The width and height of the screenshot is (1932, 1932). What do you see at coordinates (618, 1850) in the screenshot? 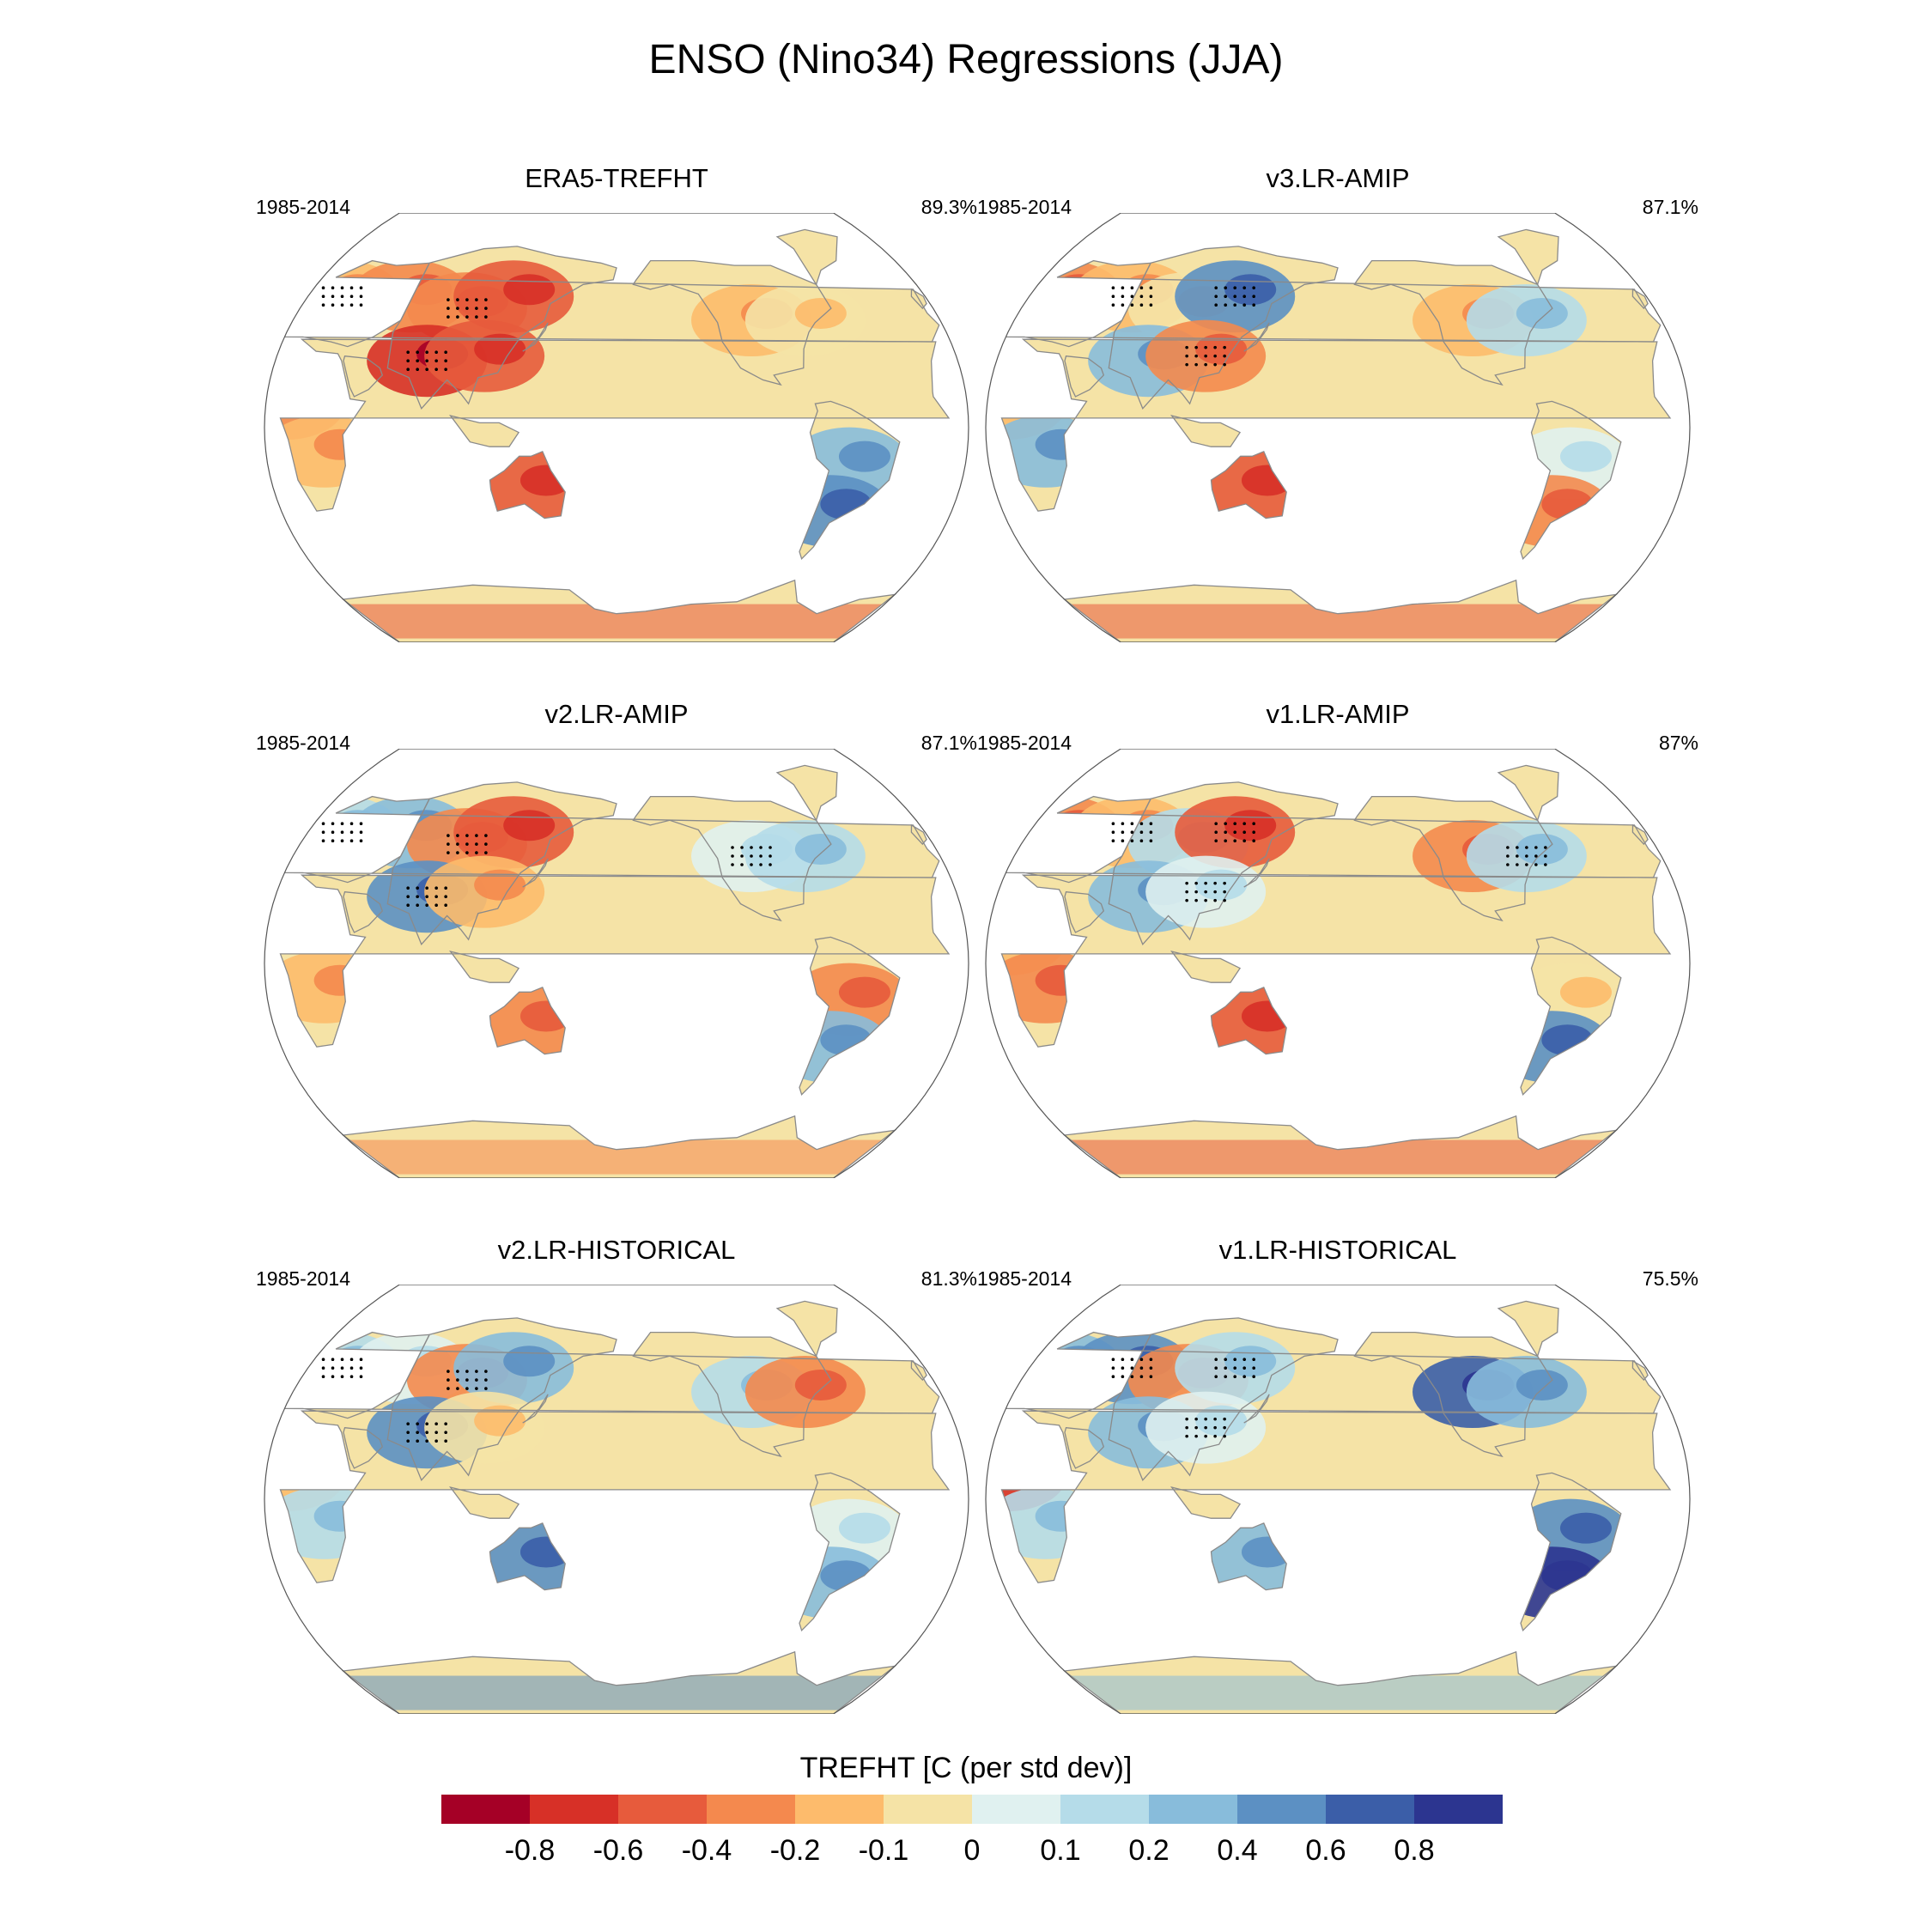
I see `colorbar-tick-label: -0.6` at bounding box center [618, 1850].